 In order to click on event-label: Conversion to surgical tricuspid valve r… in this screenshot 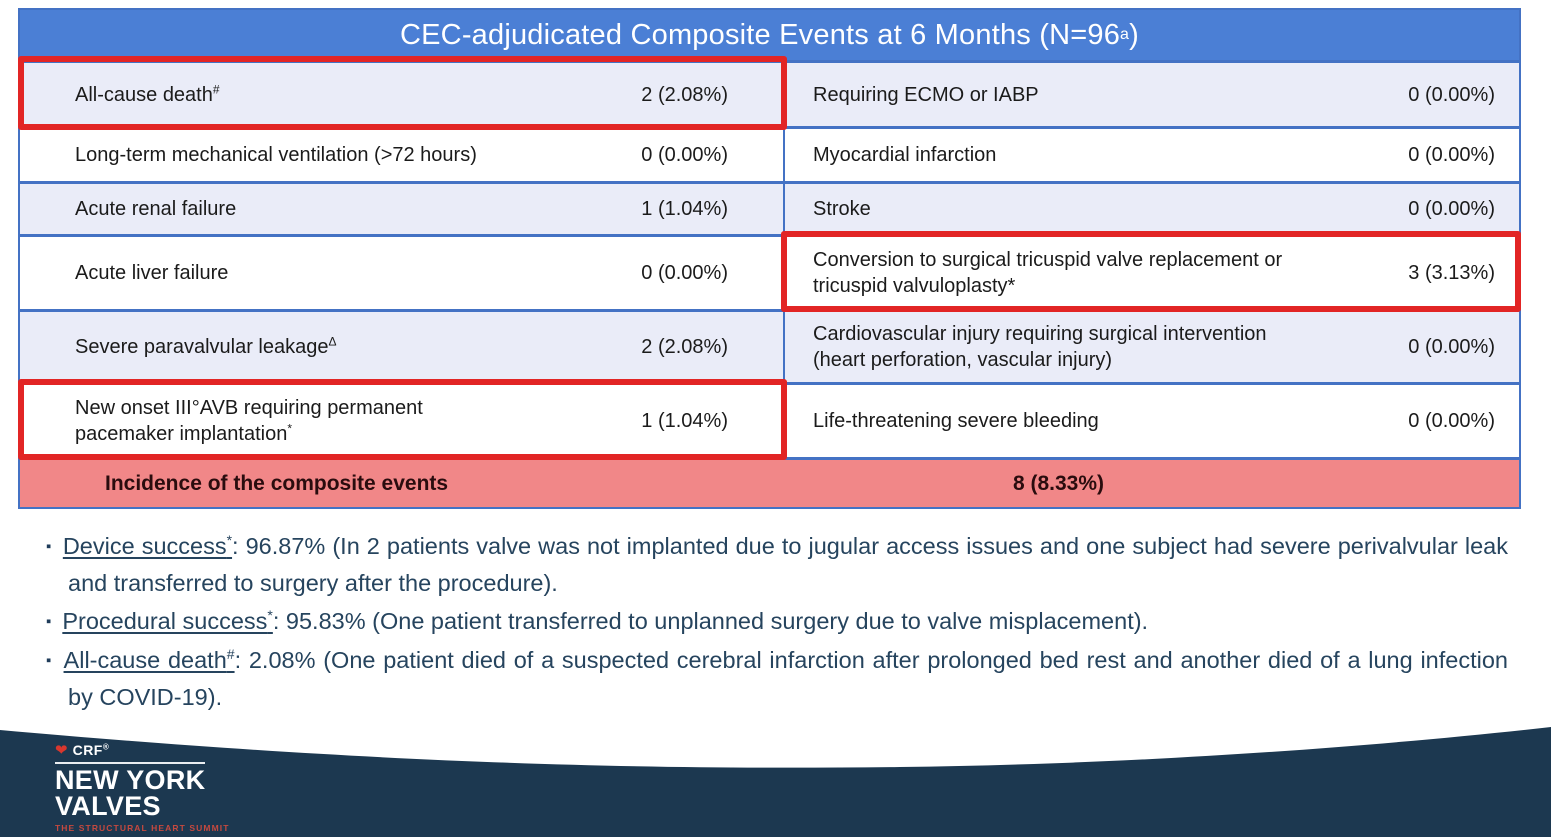, I will do `click(1060, 273)`.